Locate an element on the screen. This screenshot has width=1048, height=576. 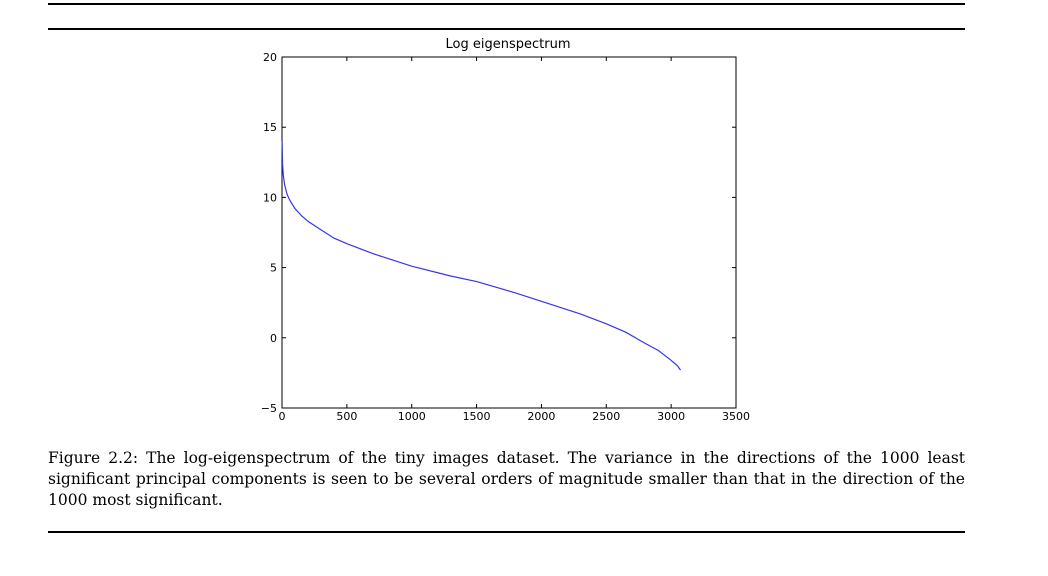
x-tick-label: 500 is located at coordinates (346, 416).